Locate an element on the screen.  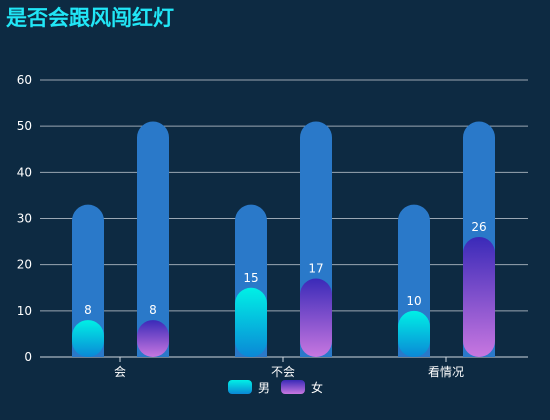
y-tick-label: 60 is located at coordinates (24, 80).